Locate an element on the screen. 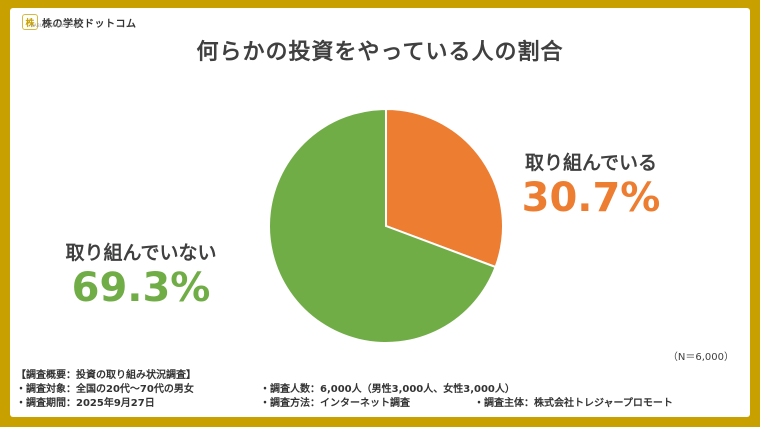  sample-size-note: （N＝6,000） is located at coordinates (700, 357).